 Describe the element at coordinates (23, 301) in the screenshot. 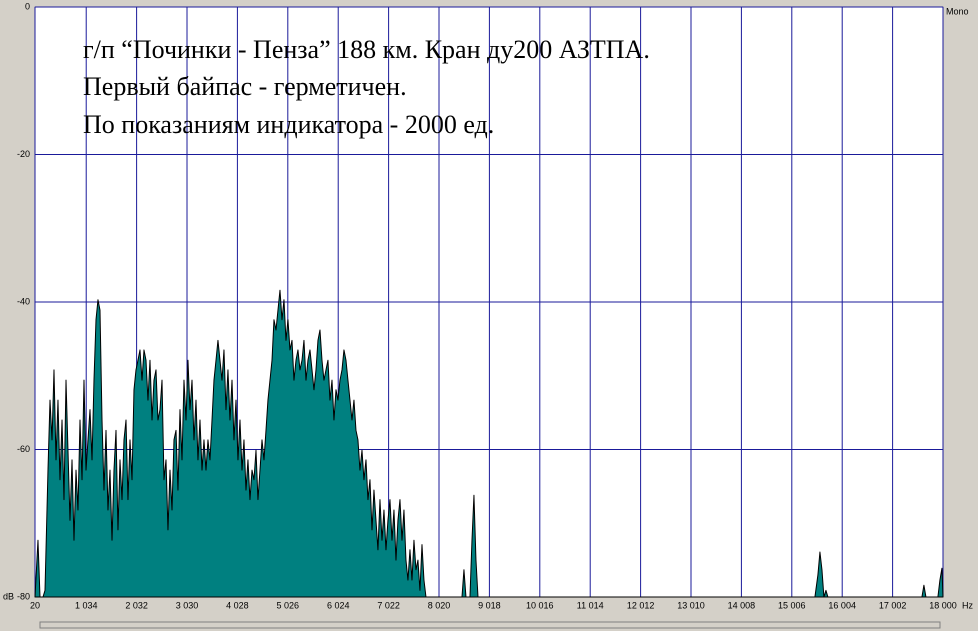

I see `y-tick-label: -40` at that location.